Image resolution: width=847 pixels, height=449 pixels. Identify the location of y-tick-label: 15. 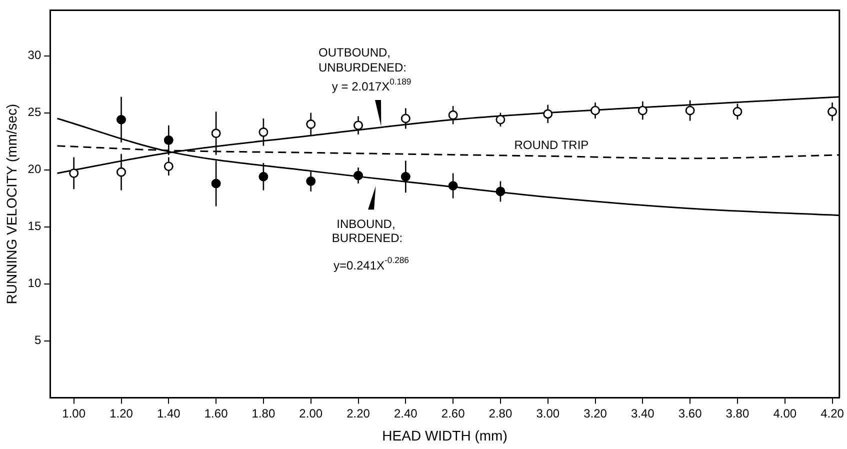
(35, 226).